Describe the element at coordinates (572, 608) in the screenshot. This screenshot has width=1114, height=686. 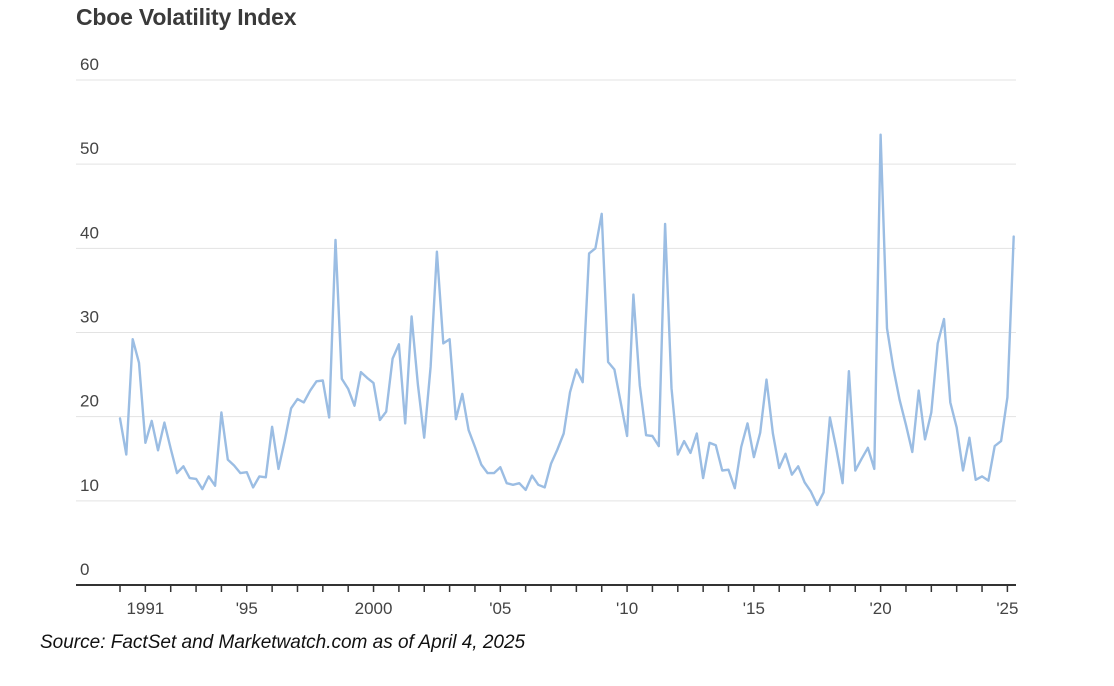
I see `x-axis-labels: 1991 '95 2000 '05 '10 '15 '20 '25` at that location.